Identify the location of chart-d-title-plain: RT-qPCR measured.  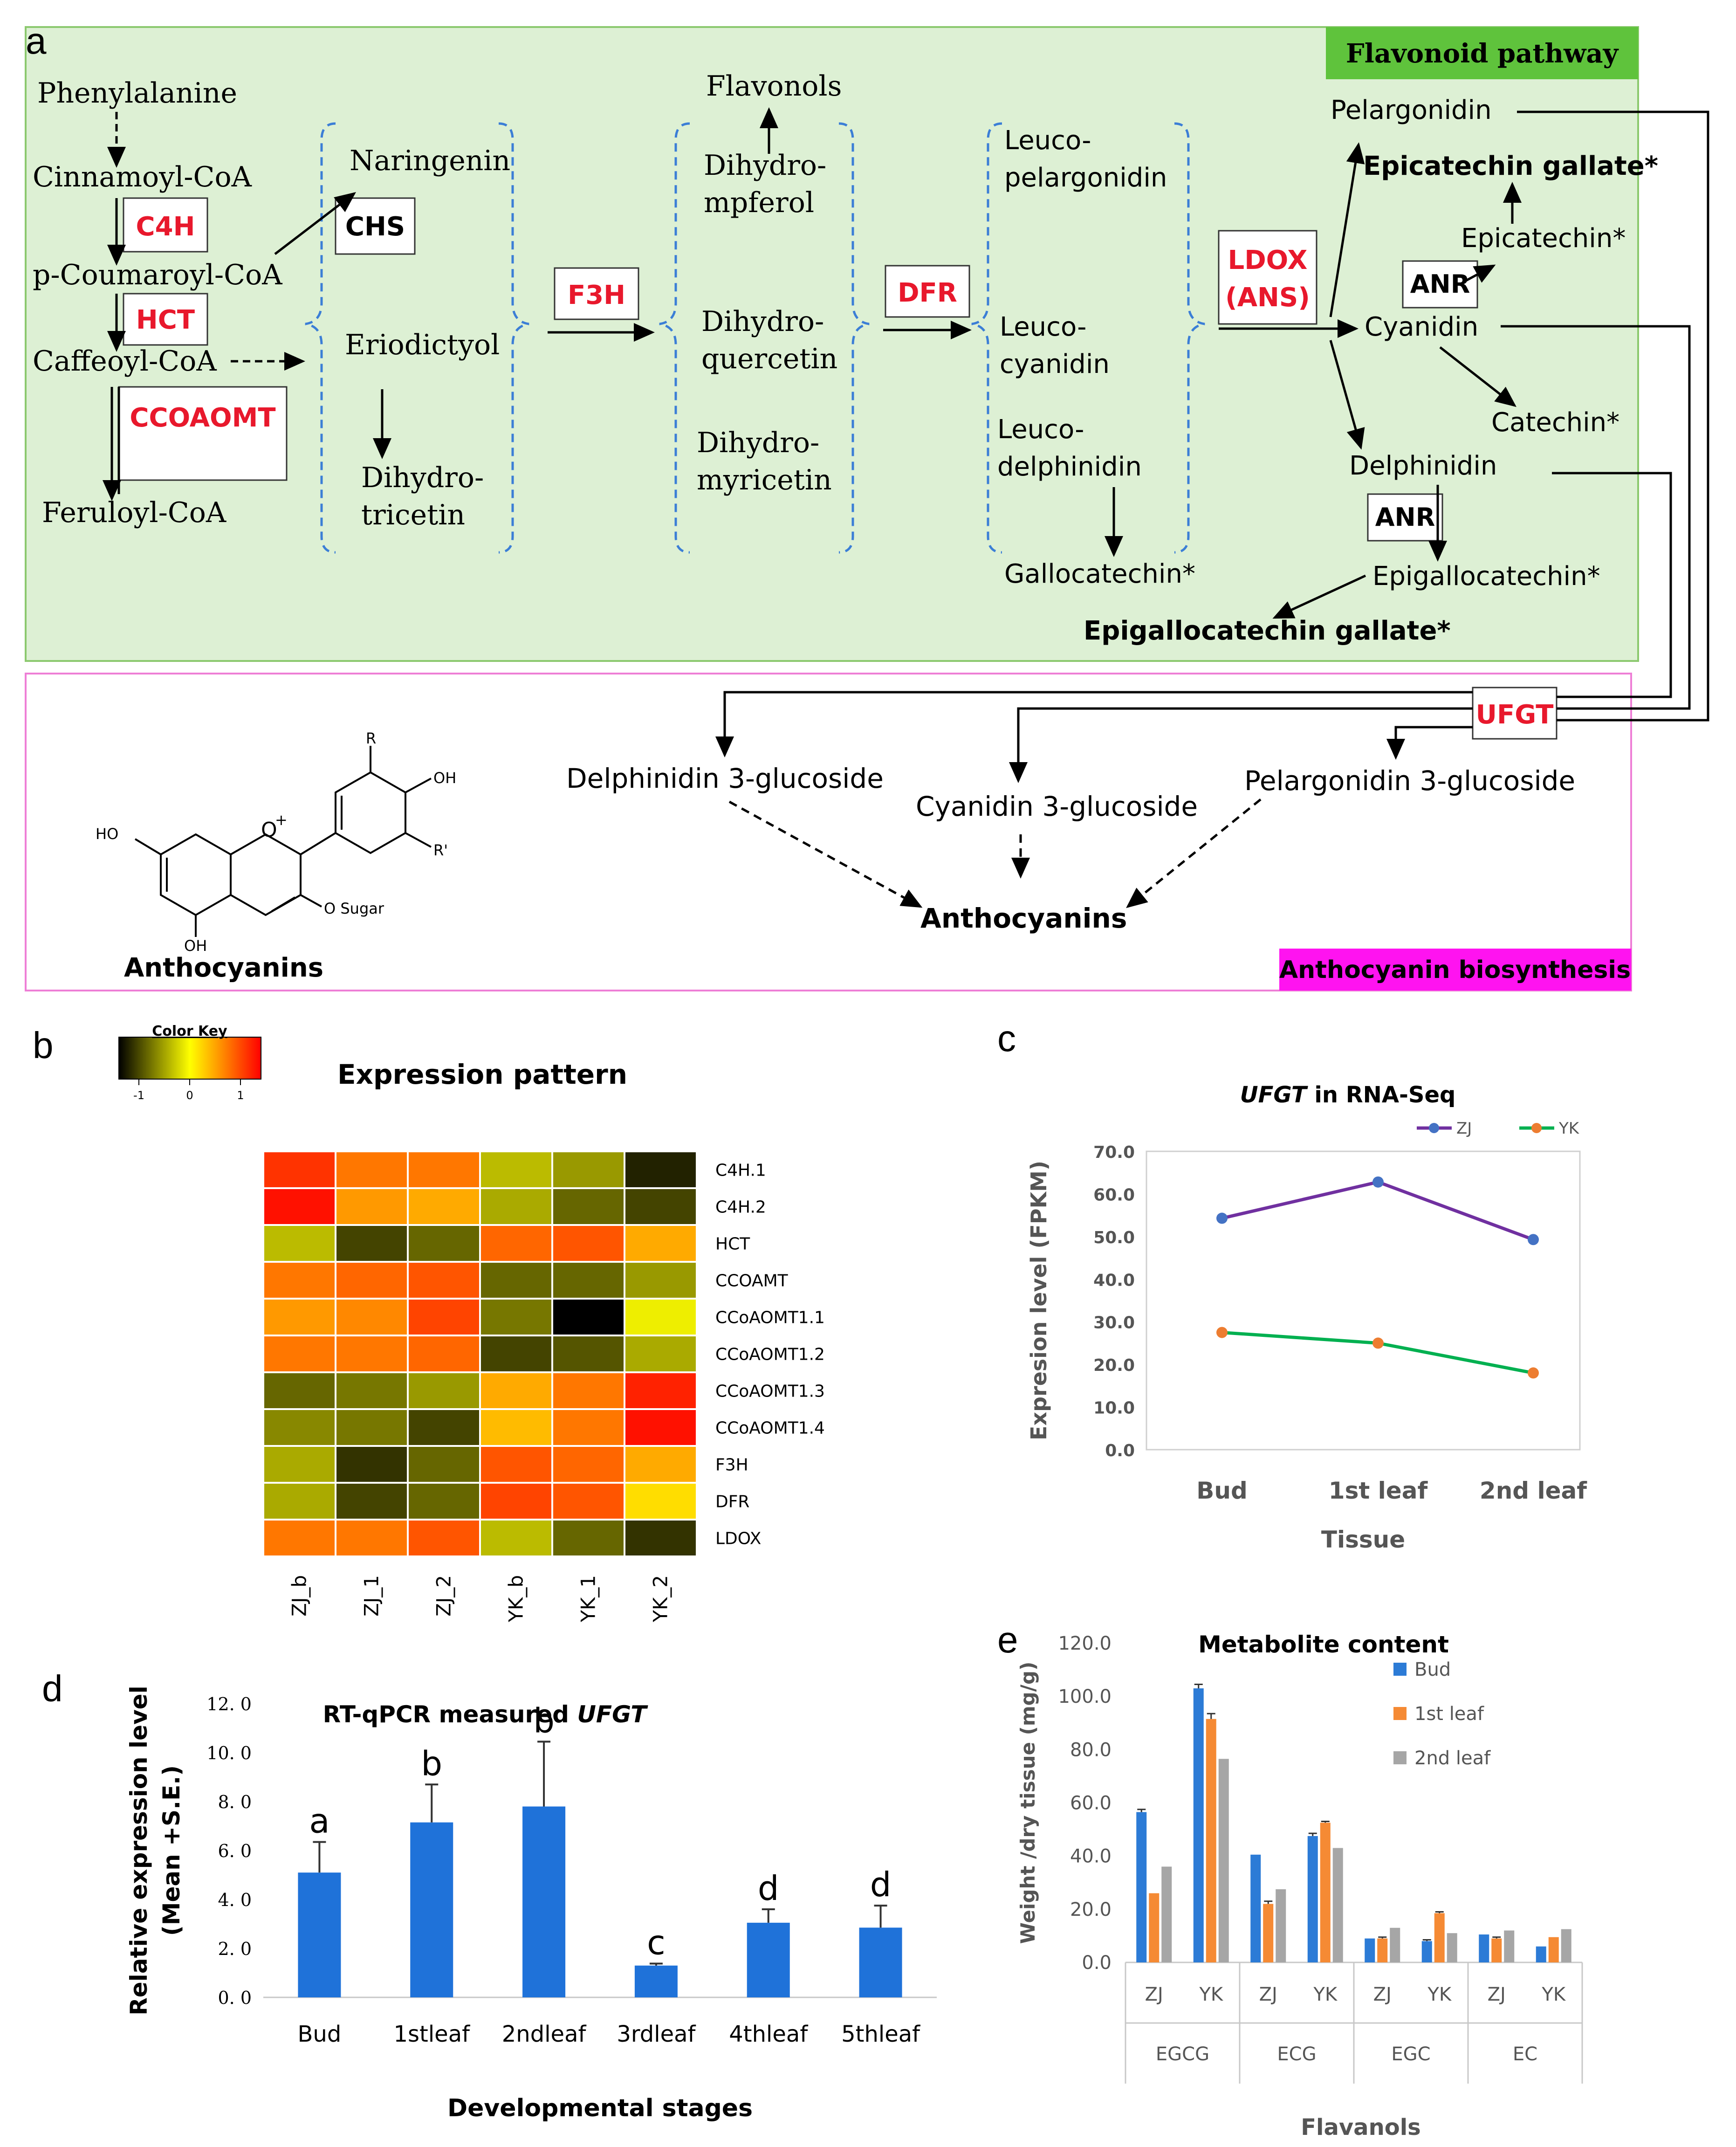
(450, 1714).